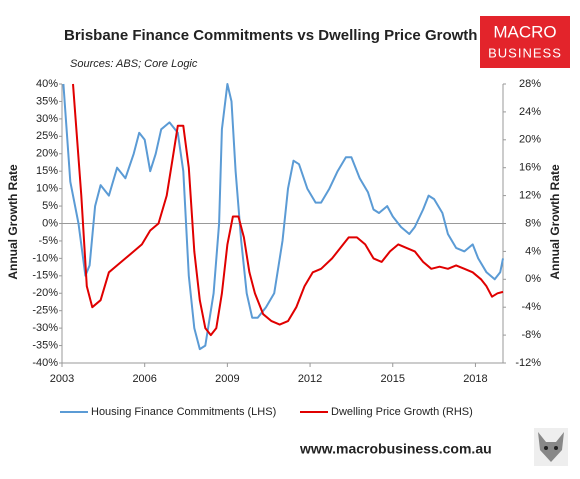 The height and width of the screenshot is (479, 580). Describe the element at coordinates (402, 412) in the screenshot. I see `legend-label: Dwelling Price Growth (RHS)` at that location.